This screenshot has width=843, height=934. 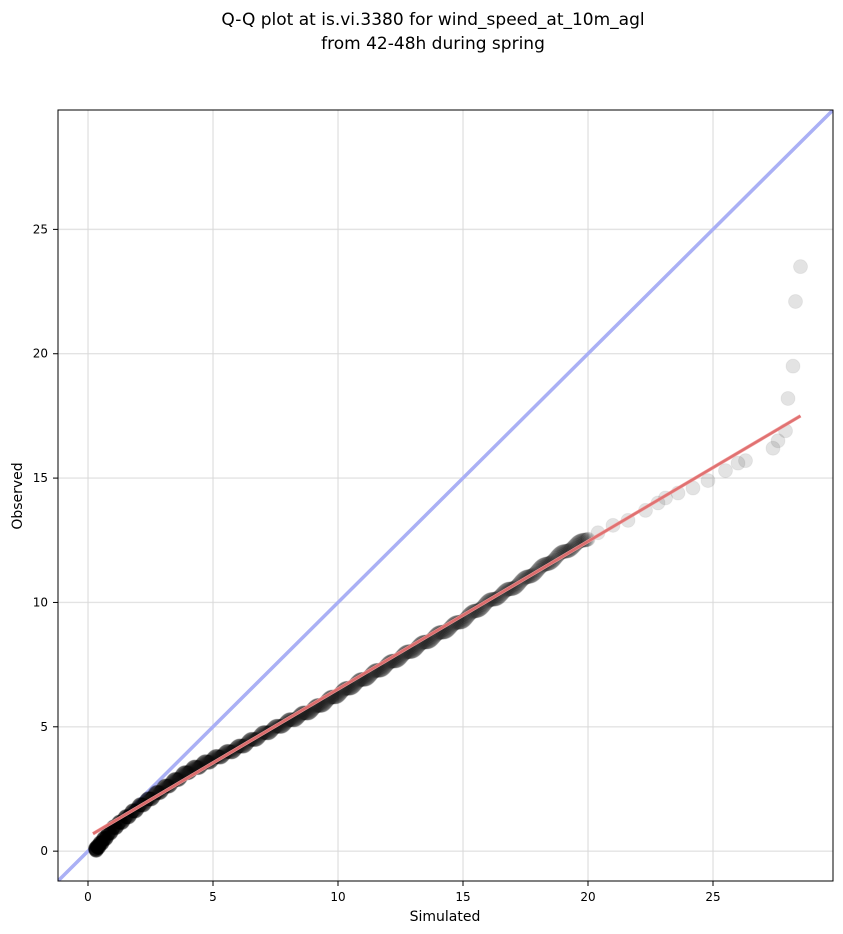 What do you see at coordinates (40, 229) in the screenshot?
I see `y-tick-label: 25` at bounding box center [40, 229].